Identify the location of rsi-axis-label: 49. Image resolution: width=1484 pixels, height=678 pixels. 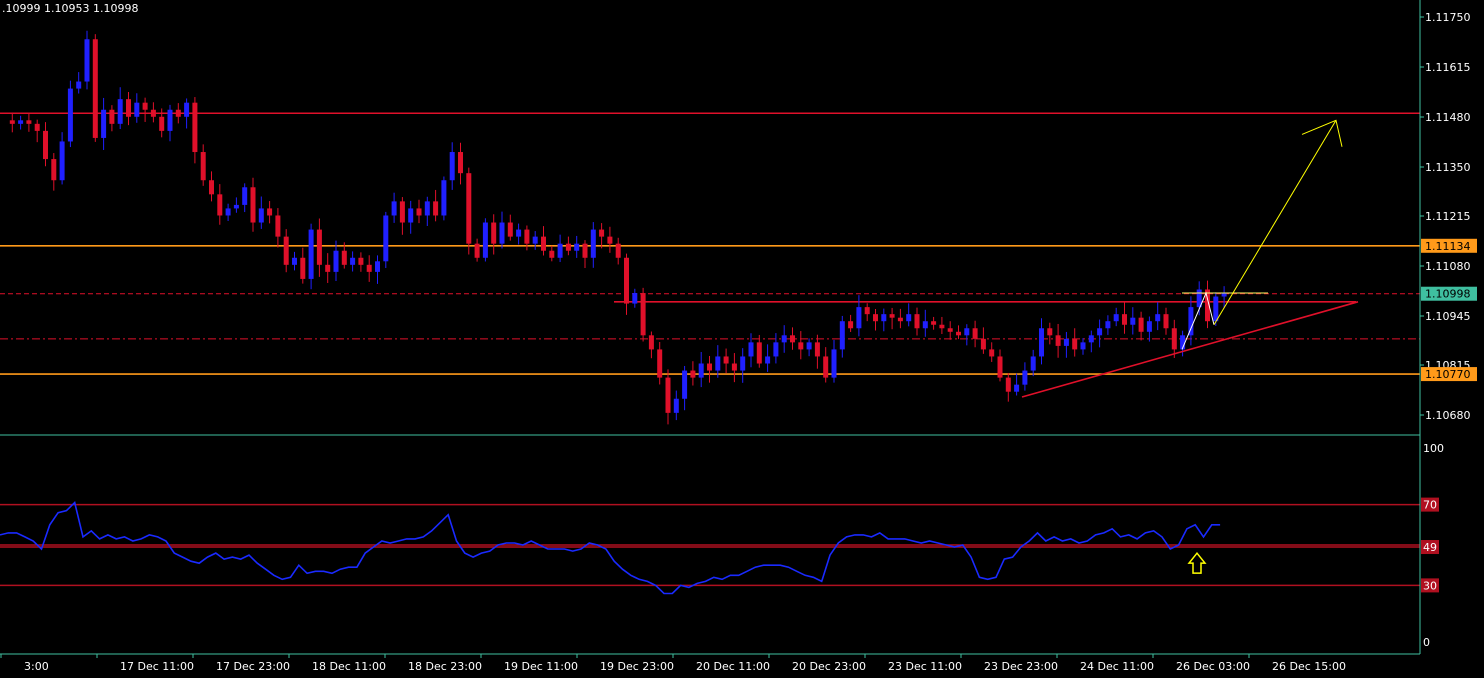
(1430, 547).